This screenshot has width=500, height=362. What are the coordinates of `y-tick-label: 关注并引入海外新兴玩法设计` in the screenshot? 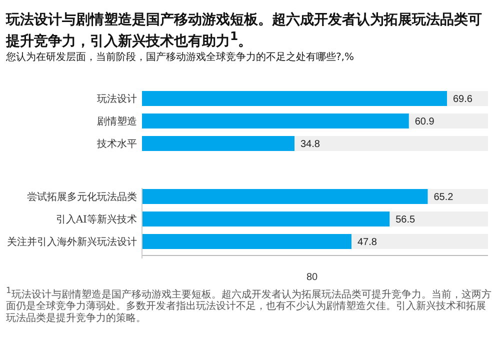 It's located at (72, 242).